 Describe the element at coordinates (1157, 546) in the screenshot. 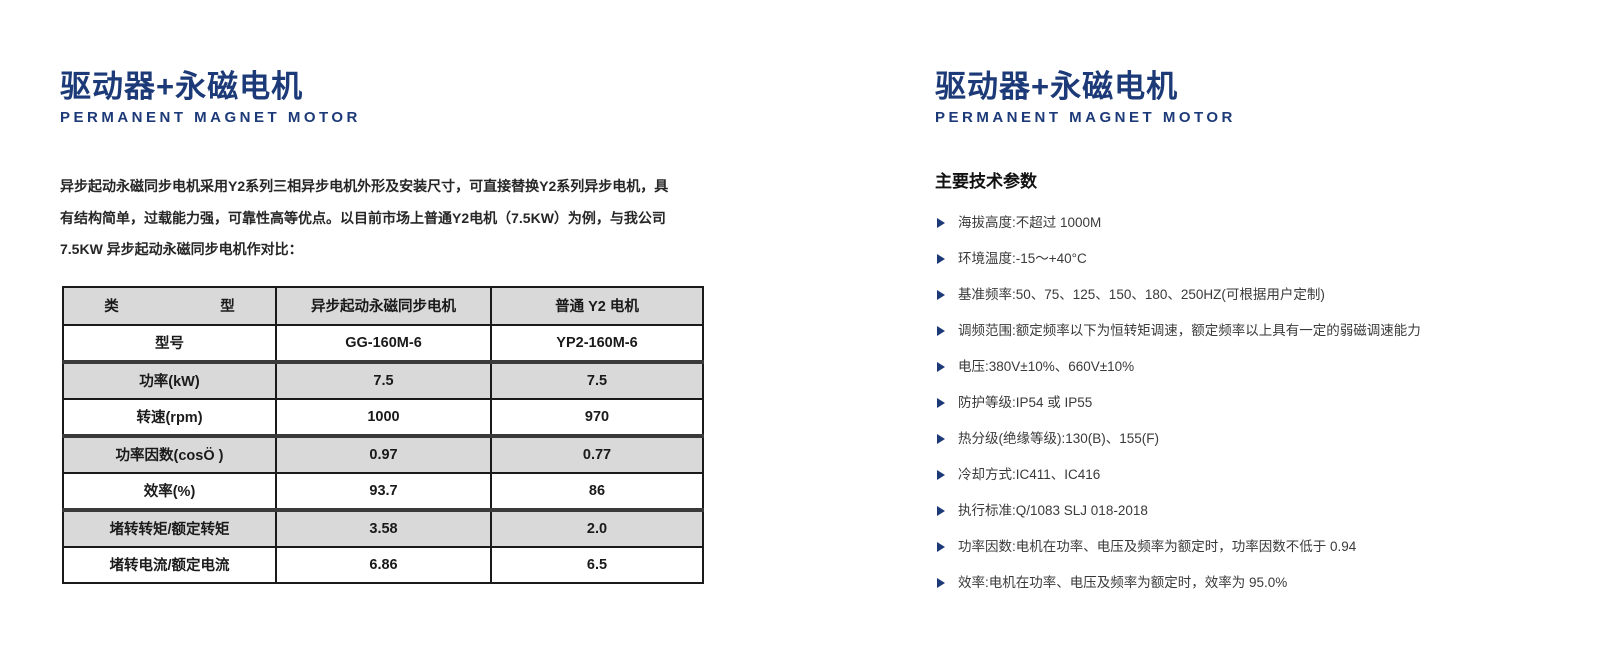

I see `param-text: 功率因数:电机在功率、电压及频率为额定时，功率因数不低于 0.94` at that location.